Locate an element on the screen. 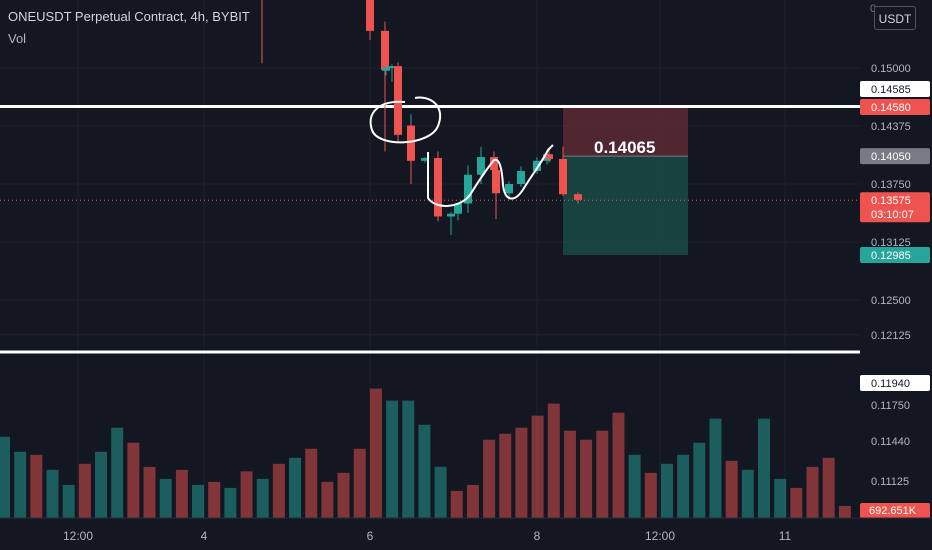  time-tick-label: 8 is located at coordinates (537, 536).